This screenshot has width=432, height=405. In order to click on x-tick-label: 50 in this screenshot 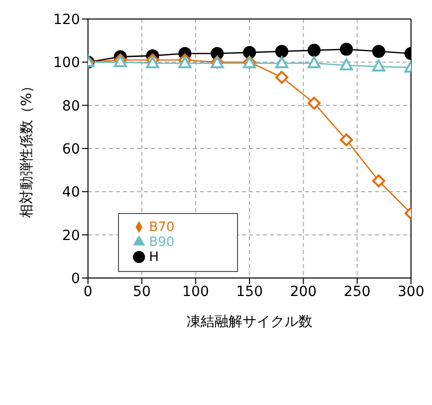, I will do `click(141, 292)`.